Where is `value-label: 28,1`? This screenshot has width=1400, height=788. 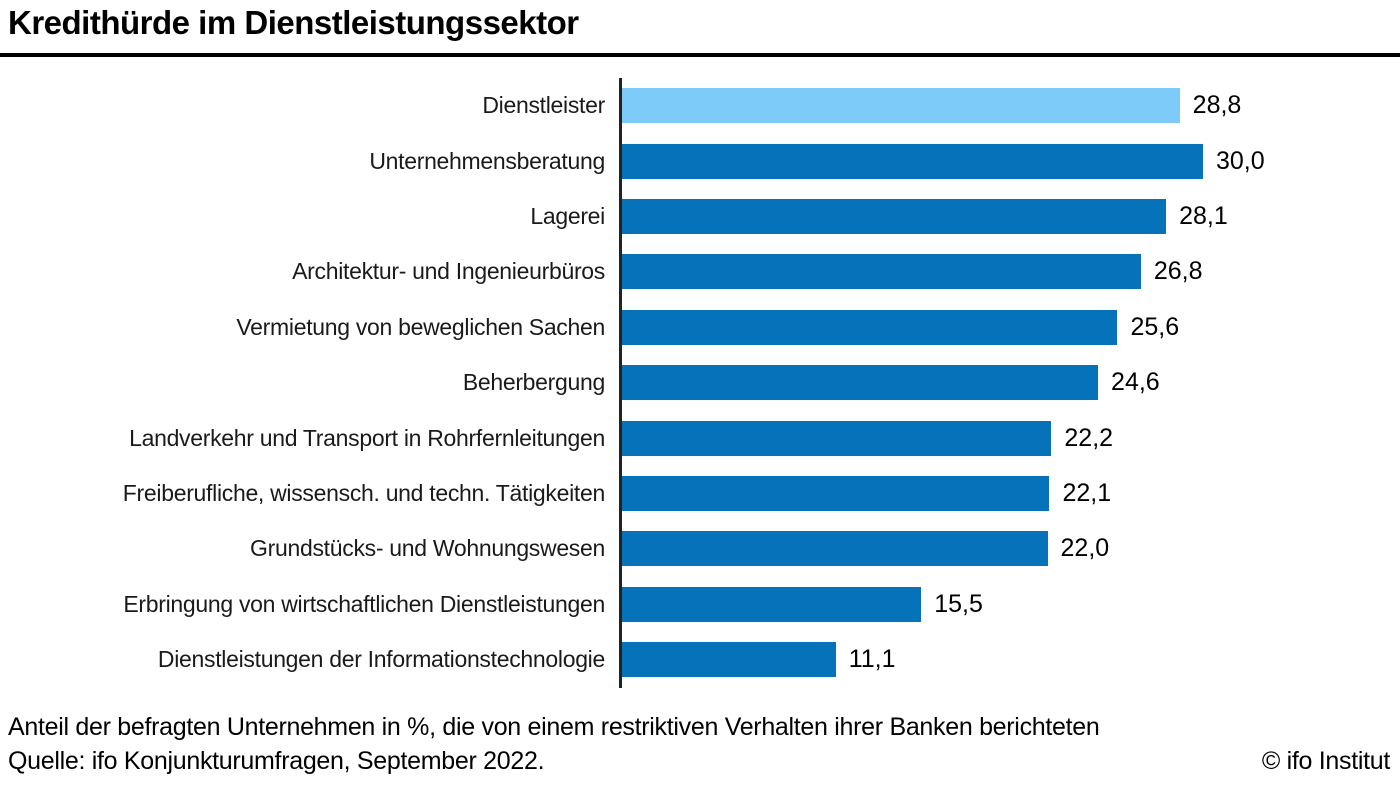 value-label: 28,1 is located at coordinates (1203, 215).